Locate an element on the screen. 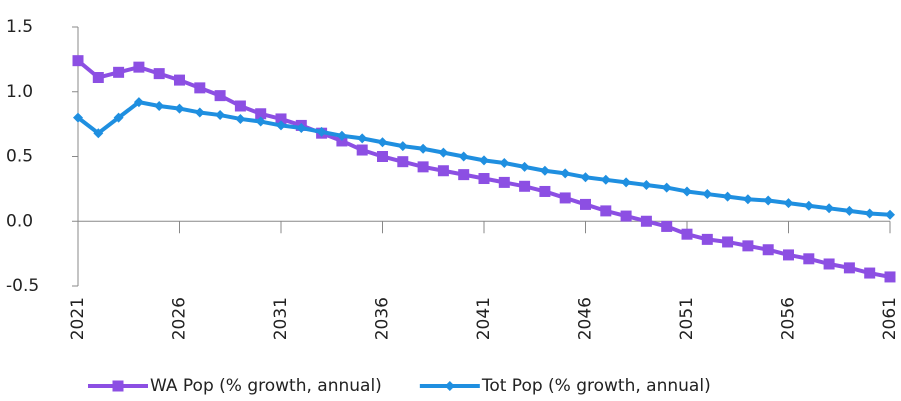 Image resolution: width=901 pixels, height=401 pixels. x-tick-label: 2021 is located at coordinates (78, 318).